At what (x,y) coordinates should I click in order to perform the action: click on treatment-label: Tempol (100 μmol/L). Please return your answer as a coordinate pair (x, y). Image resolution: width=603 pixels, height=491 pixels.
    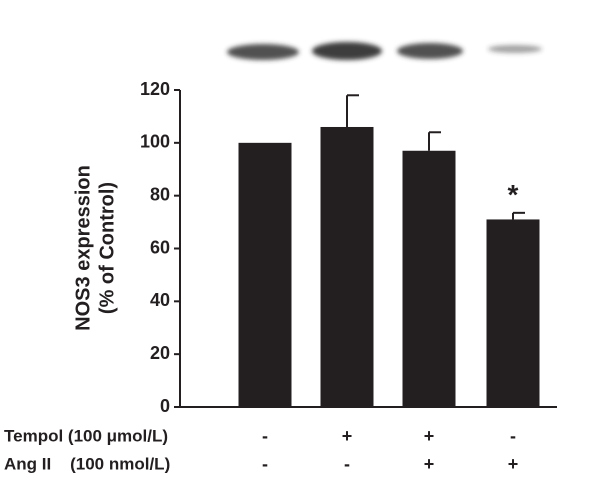
    Looking at the image, I should click on (86, 435).